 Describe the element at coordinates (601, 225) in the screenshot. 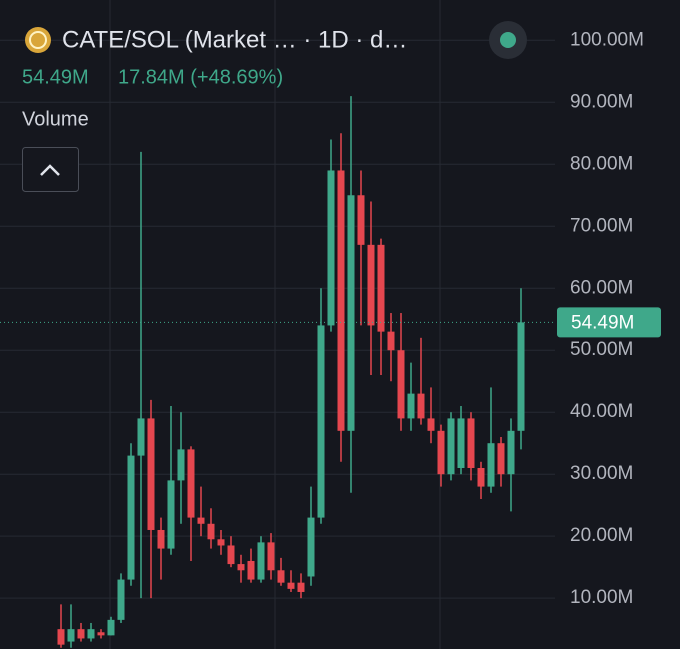

I see `y-tick-label: 70.00M` at that location.